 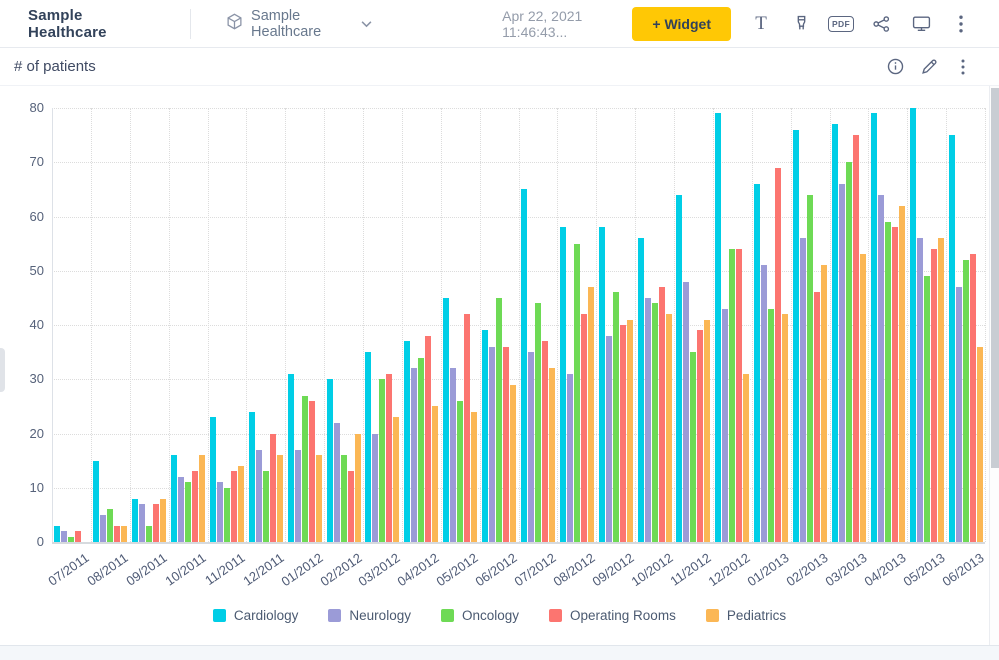 I want to click on legend-item: Neurology, so click(x=369, y=615).